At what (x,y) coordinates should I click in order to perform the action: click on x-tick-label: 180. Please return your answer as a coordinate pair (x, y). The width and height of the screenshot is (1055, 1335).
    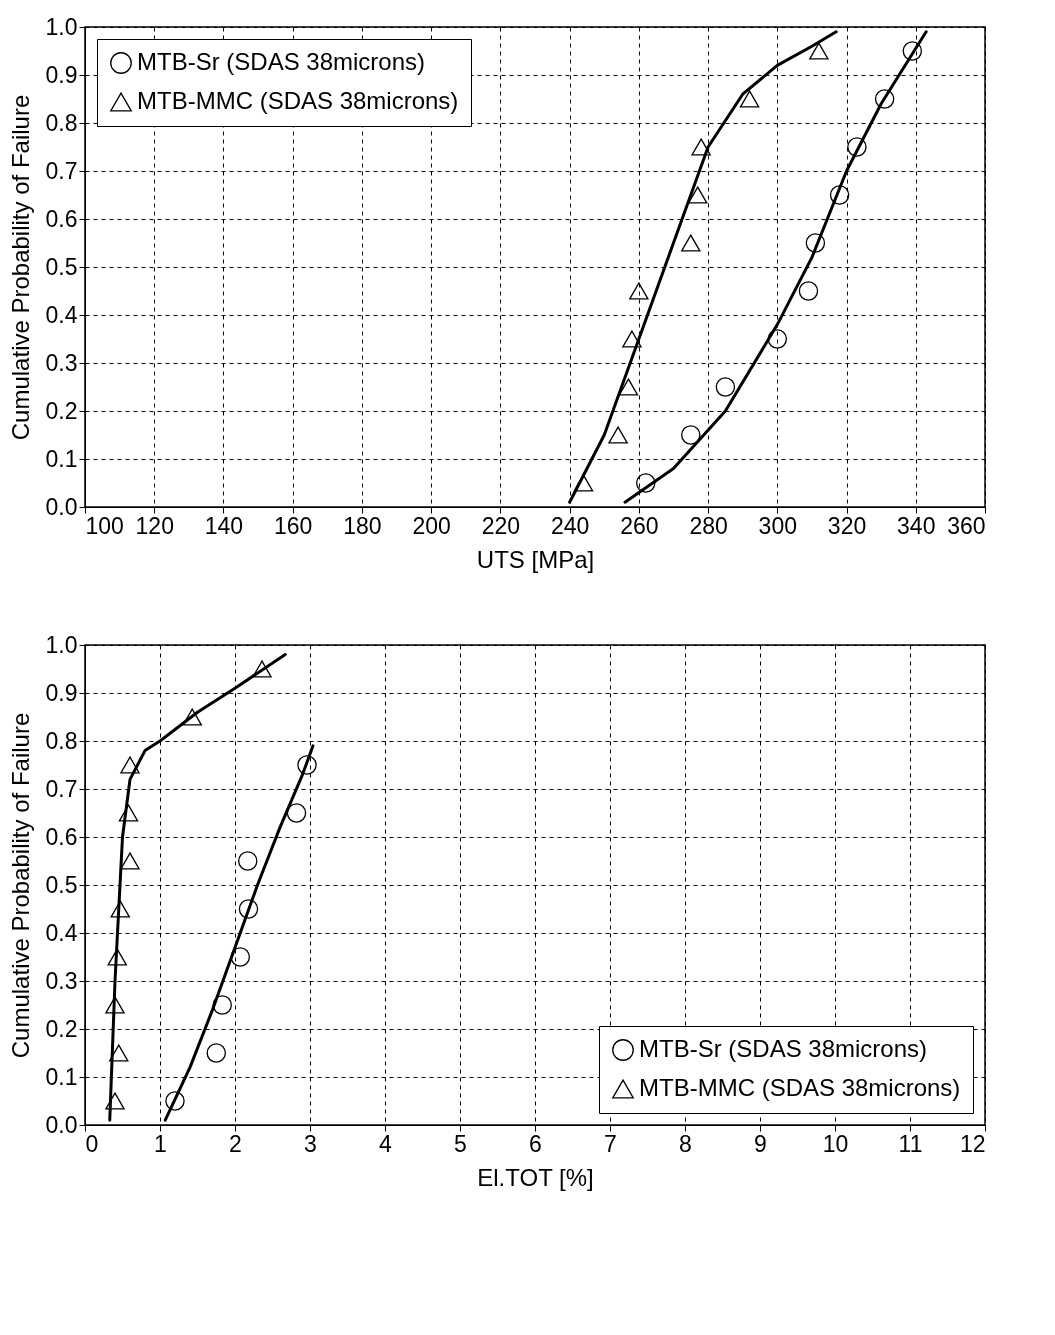
    Looking at the image, I should click on (362, 525).